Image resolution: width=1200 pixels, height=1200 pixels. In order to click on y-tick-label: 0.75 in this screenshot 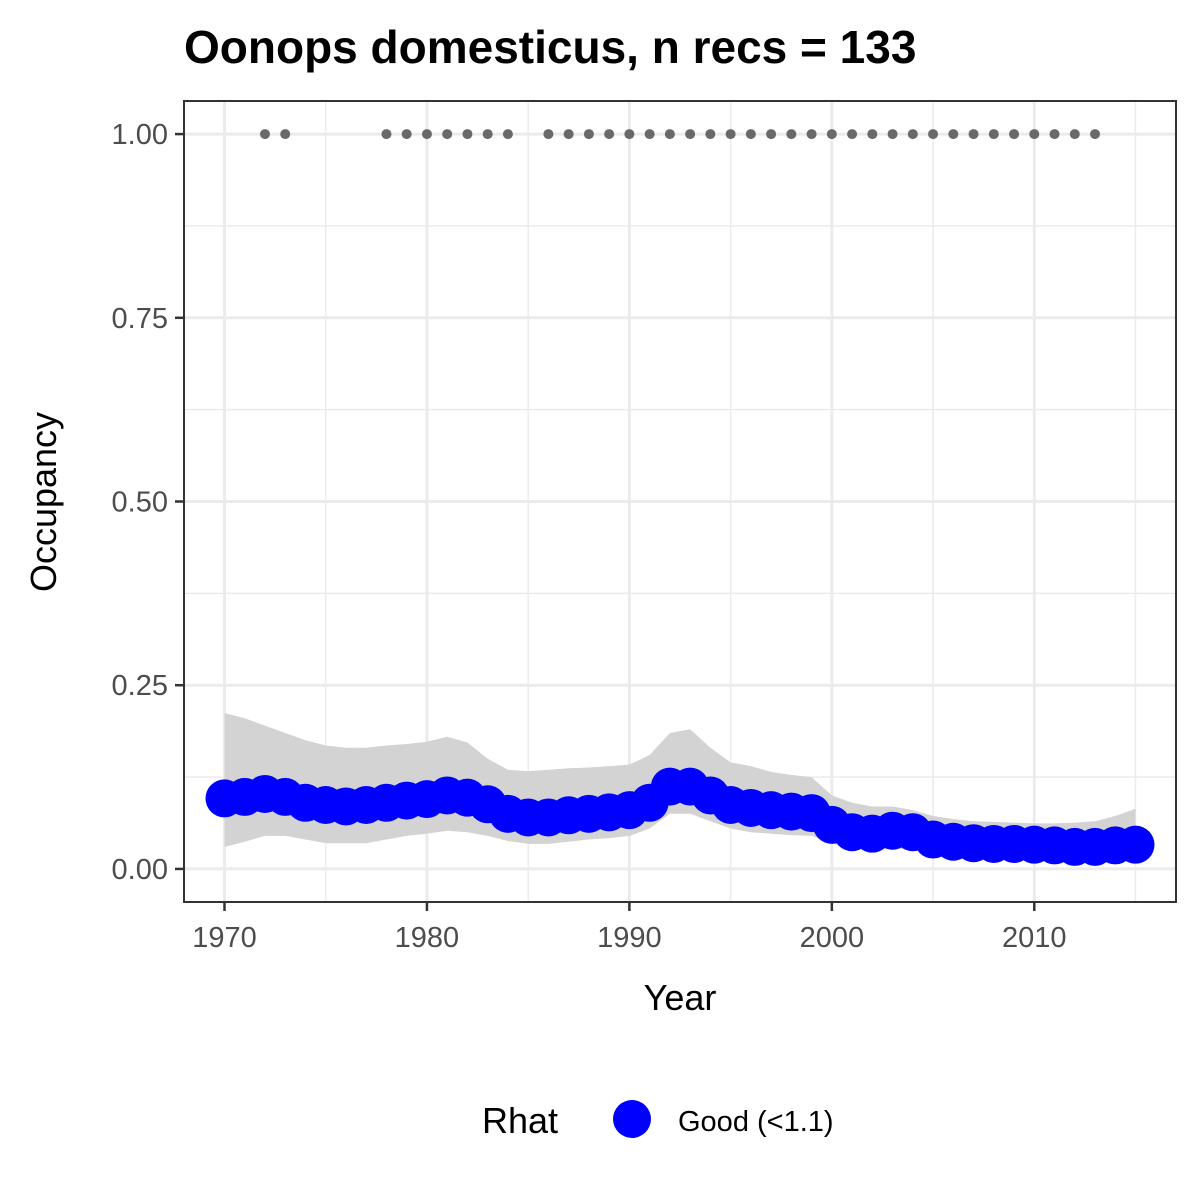, I will do `click(140, 319)`.